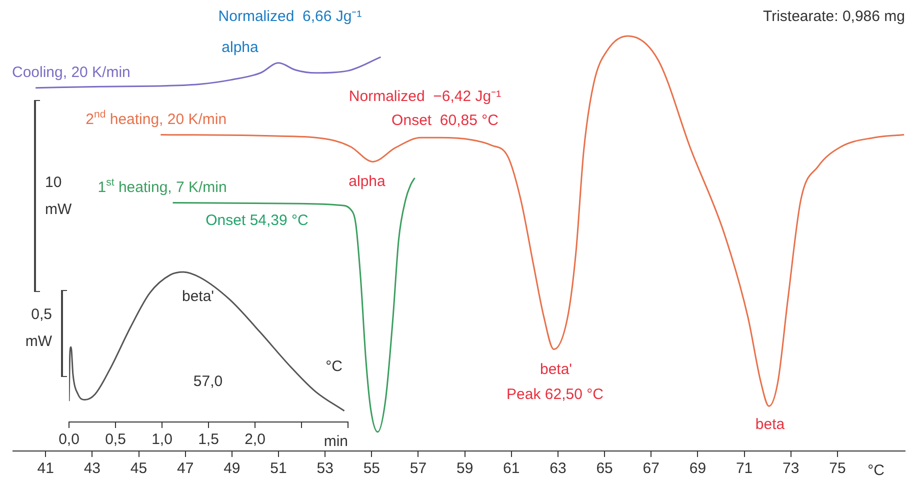  What do you see at coordinates (69, 439) in the screenshot?
I see `x-tick-label: 0,0` at bounding box center [69, 439].